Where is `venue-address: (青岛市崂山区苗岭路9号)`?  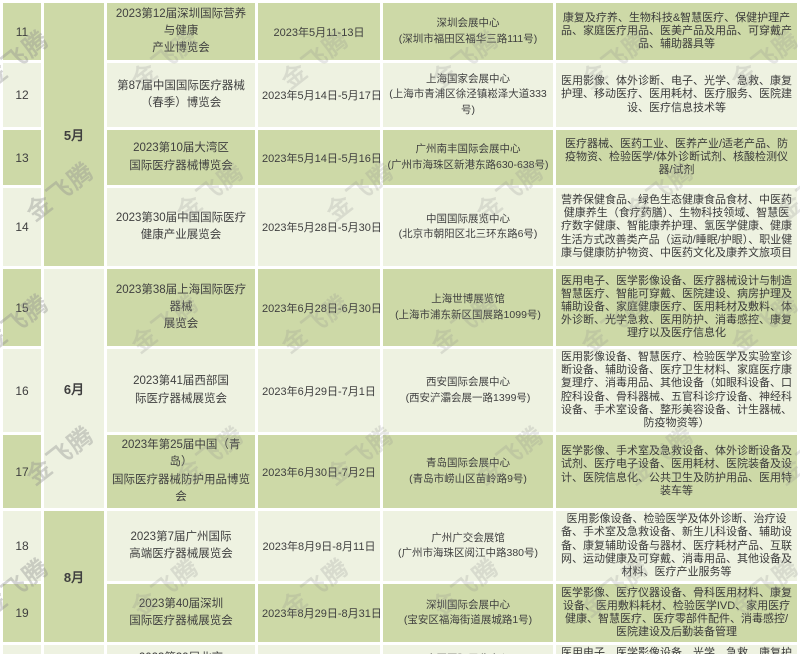
venue-address: (青岛市崂山区苗岭路9号) is located at coordinates (468, 478).